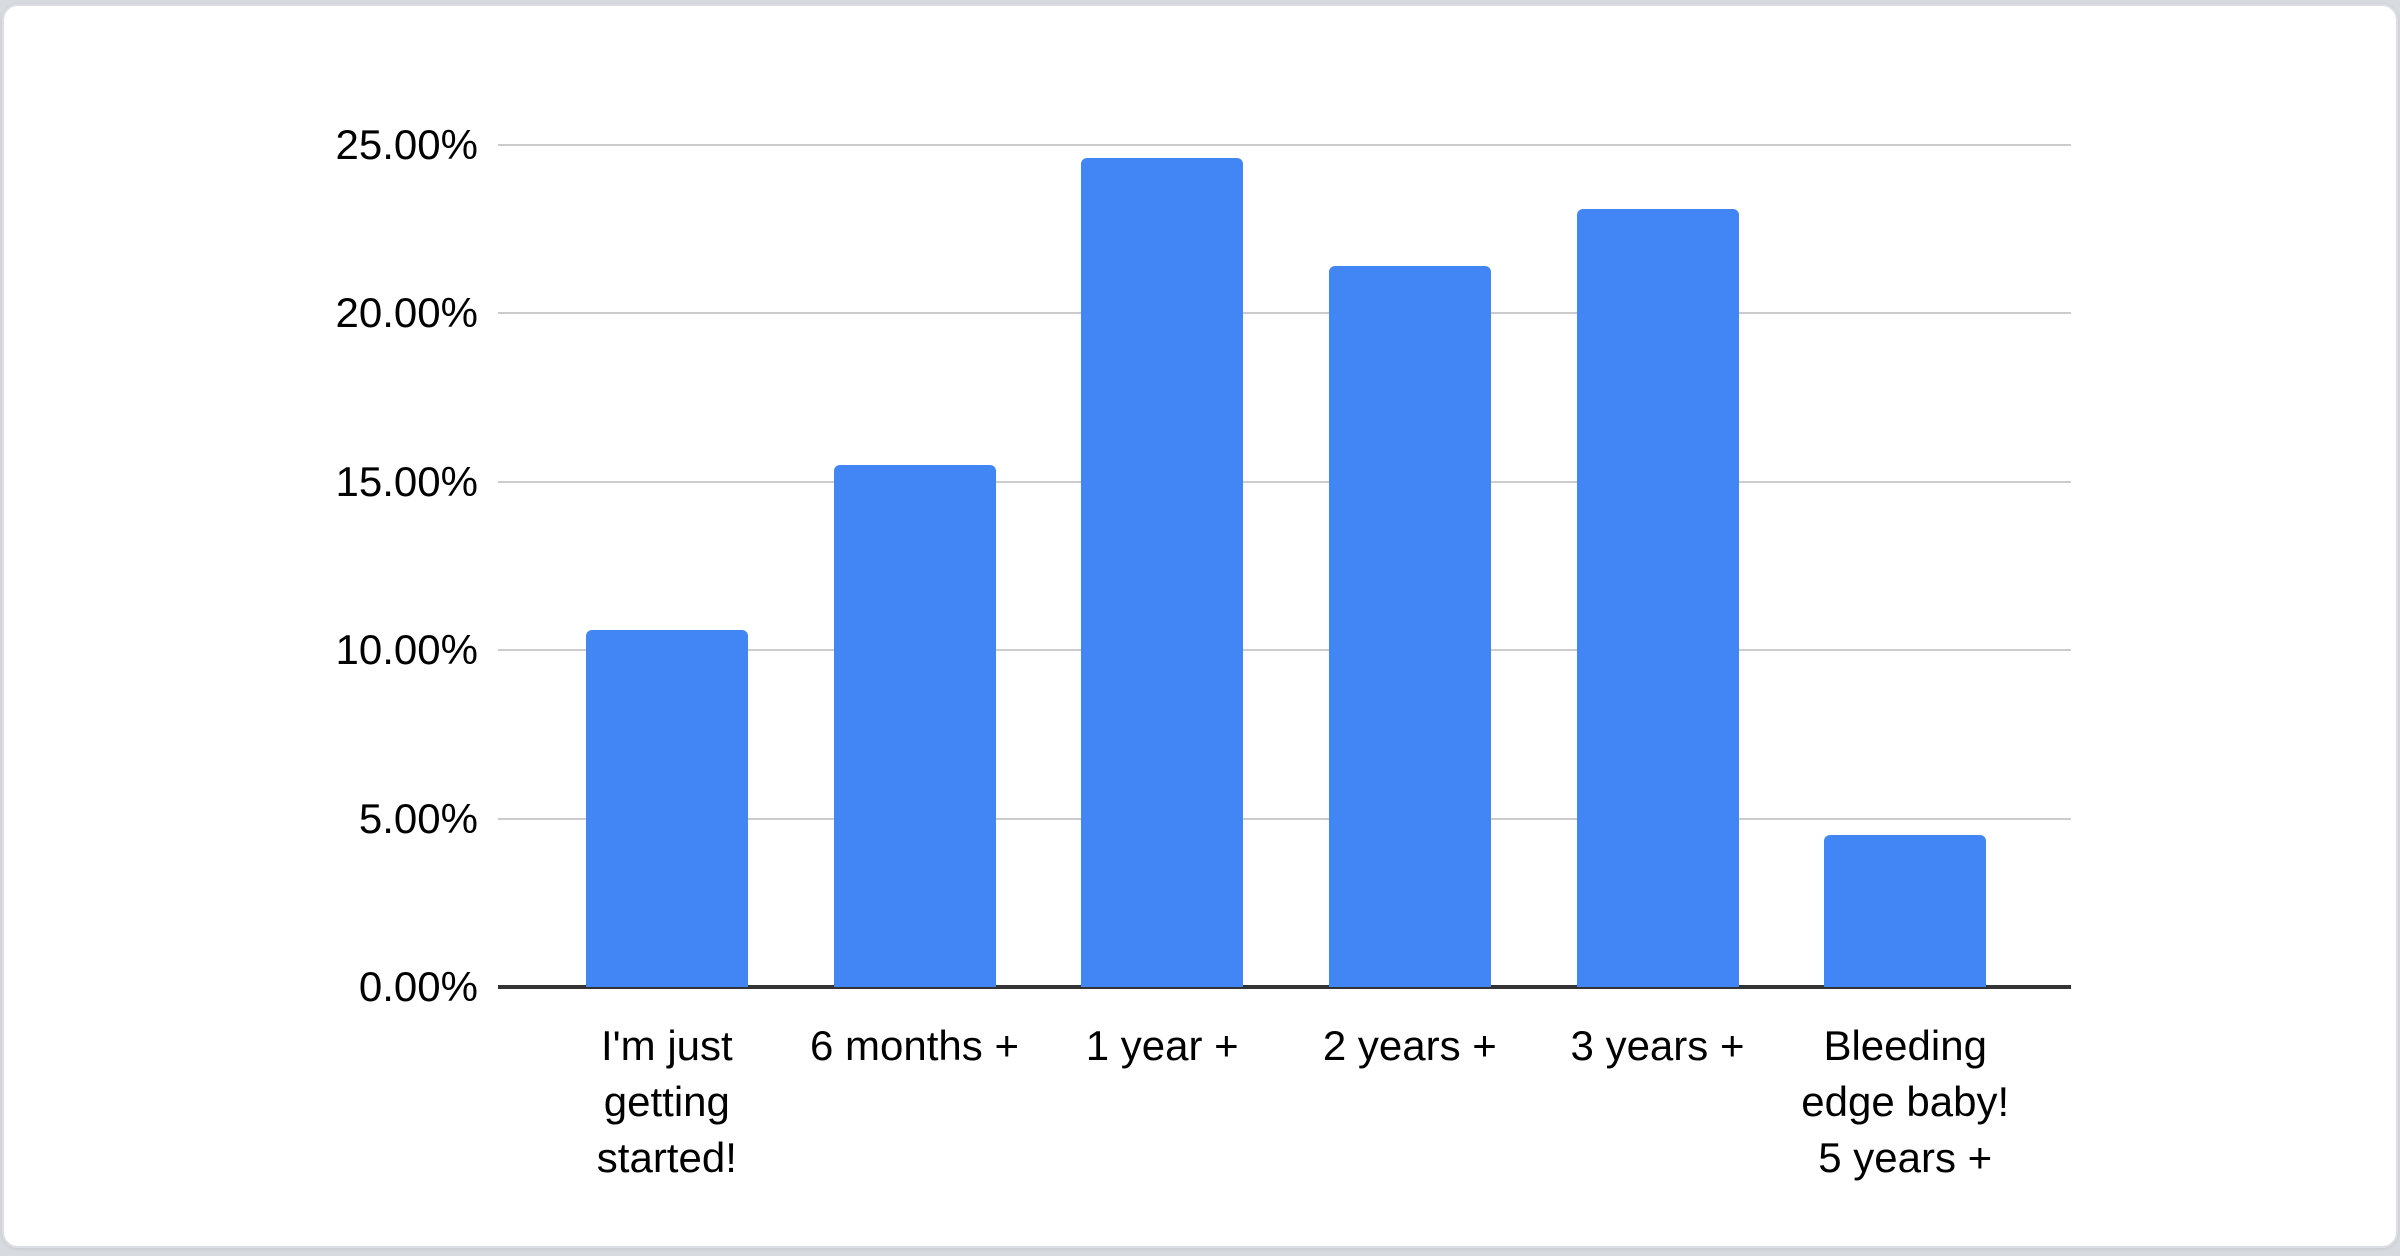 This screenshot has width=2400, height=1256. Describe the element at coordinates (406, 481) in the screenshot. I see `y-tick-label: 15.00%` at that location.